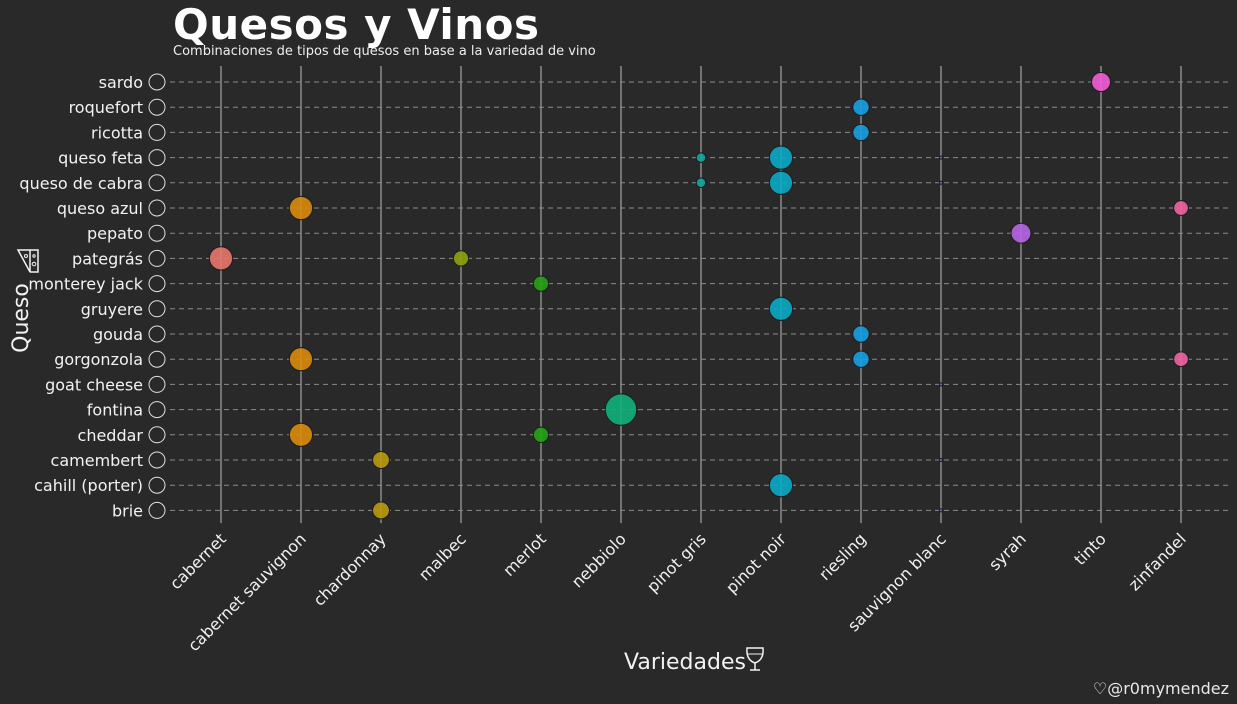  Describe the element at coordinates (27, 261) in the screenshot. I see `cheese-icon` at that location.